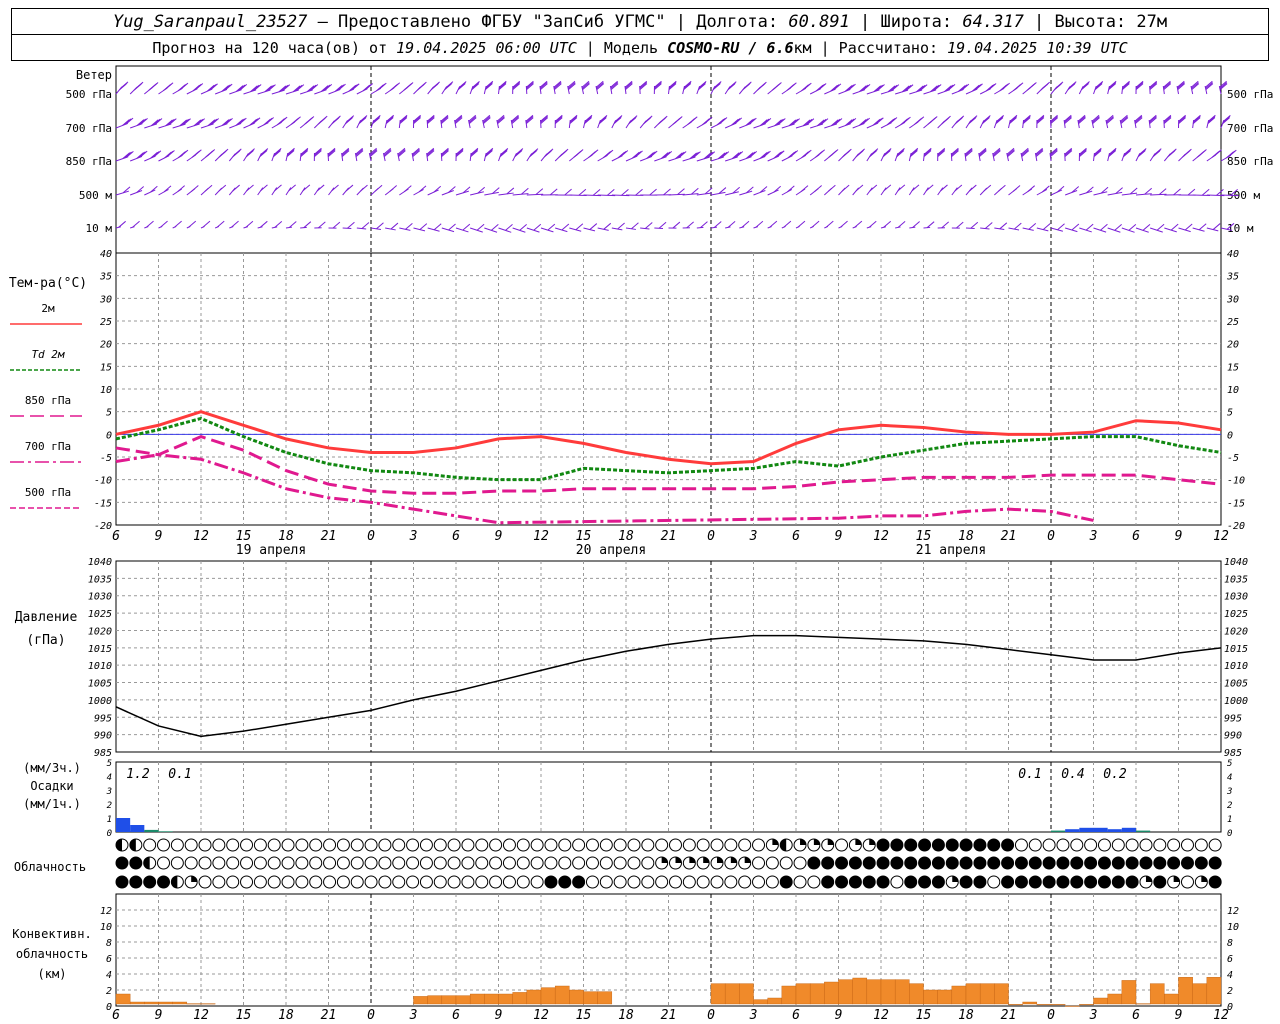 This screenshot has width=1280, height=1024. I want to click on conv-y-tick: 0, so click(109, 1007).